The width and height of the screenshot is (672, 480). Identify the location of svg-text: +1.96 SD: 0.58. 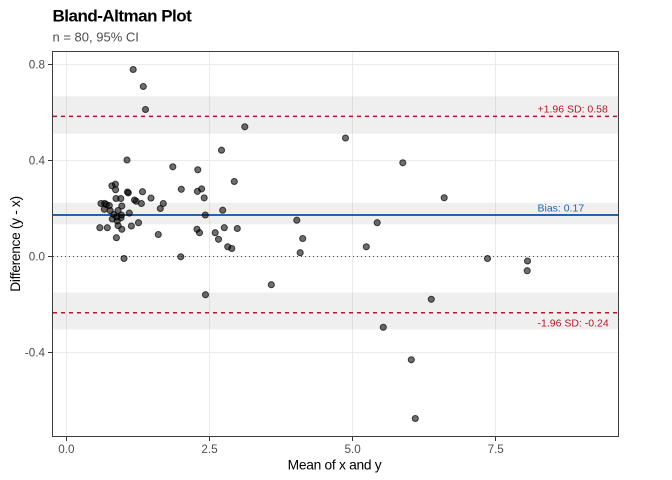
(573, 110).